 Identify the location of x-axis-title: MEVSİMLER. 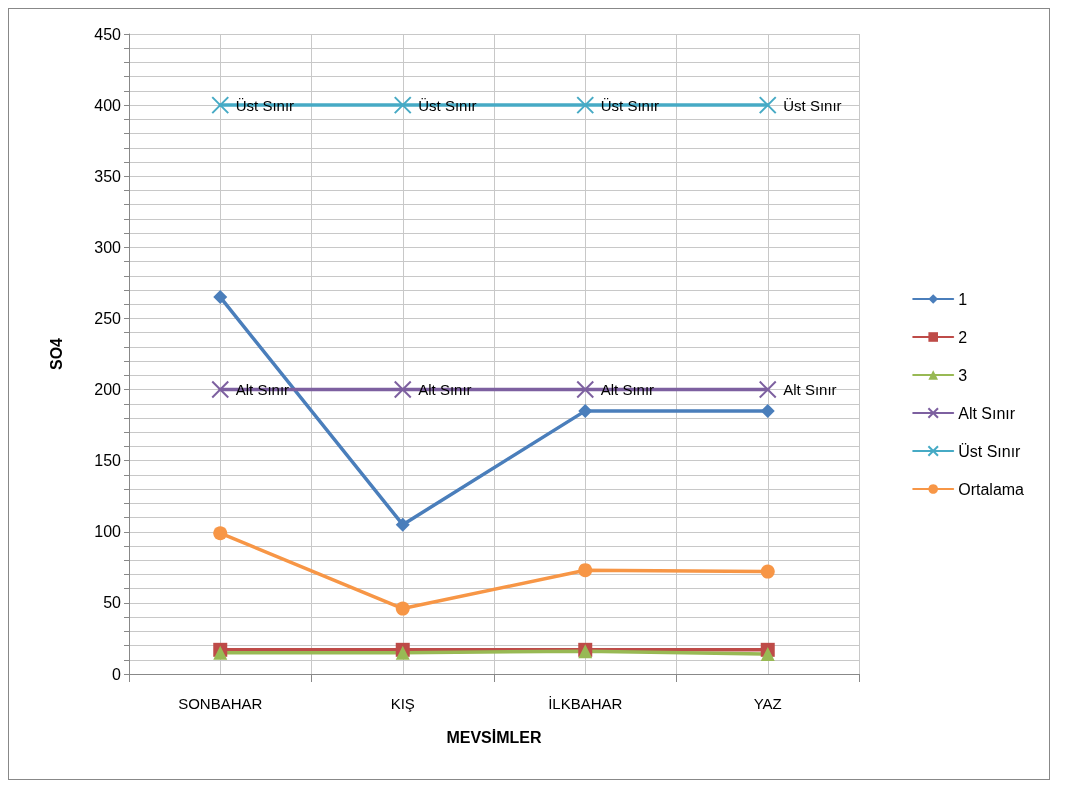
(494, 737).